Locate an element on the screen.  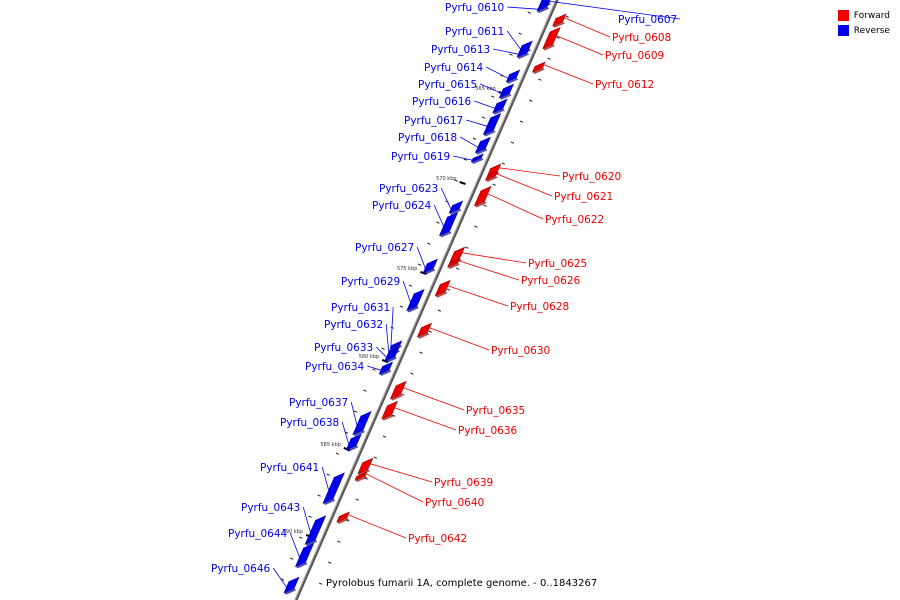
scale-label: 580 kbp is located at coordinates (369, 357).